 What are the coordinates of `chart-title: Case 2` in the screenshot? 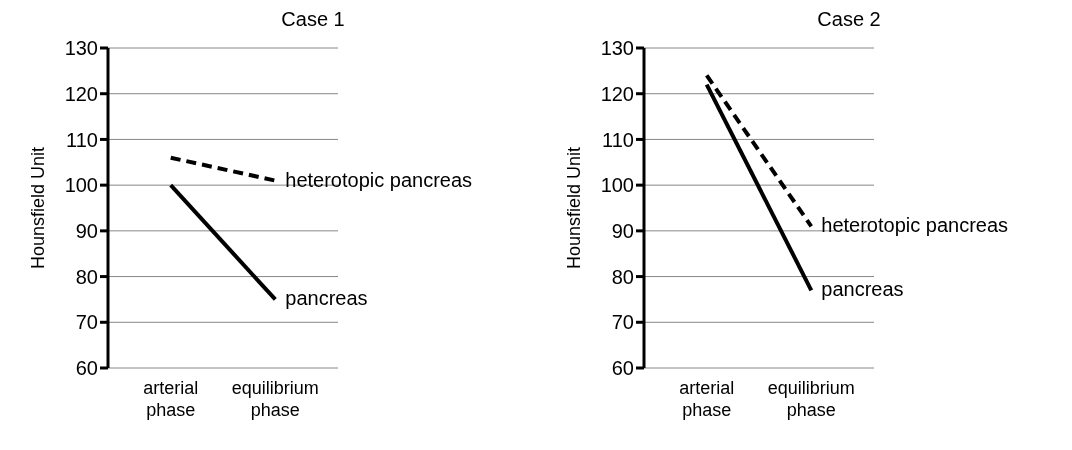 It's located at (849, 20).